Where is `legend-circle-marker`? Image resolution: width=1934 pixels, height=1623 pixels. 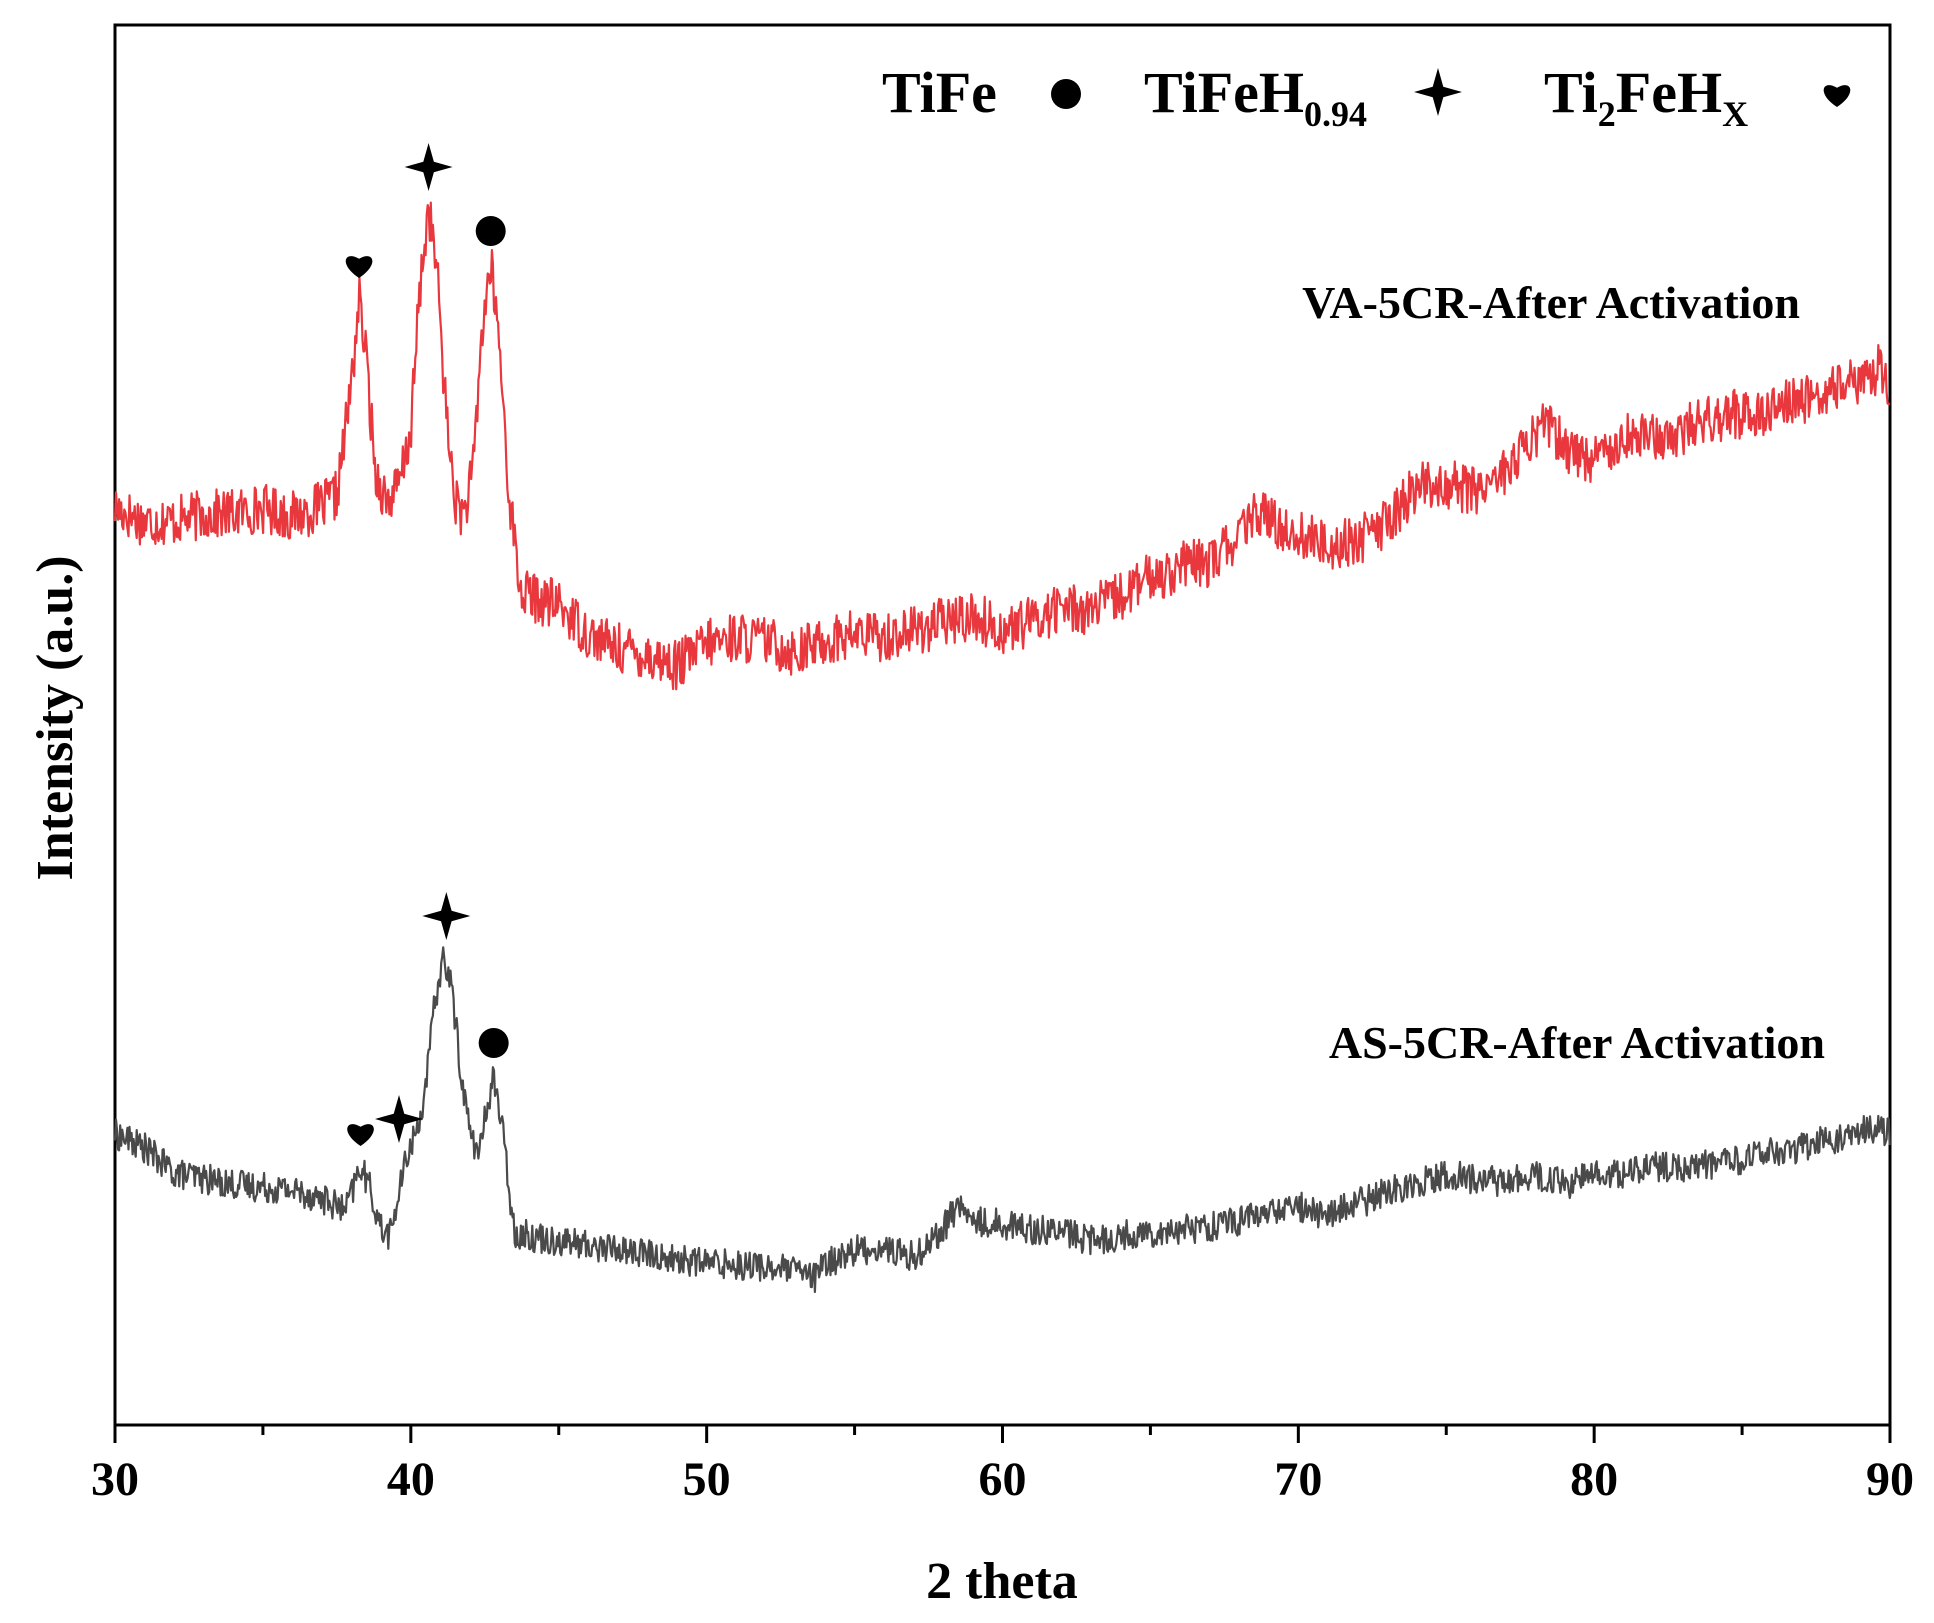 legend-circle-marker is located at coordinates (1066, 94).